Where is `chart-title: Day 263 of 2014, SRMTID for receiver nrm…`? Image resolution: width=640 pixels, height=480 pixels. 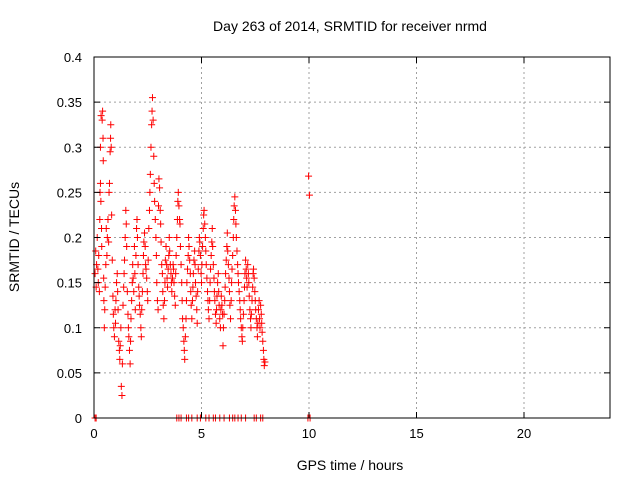 chart-title: Day 263 of 2014, SRMTID for receiver nrm… is located at coordinates (350, 26).